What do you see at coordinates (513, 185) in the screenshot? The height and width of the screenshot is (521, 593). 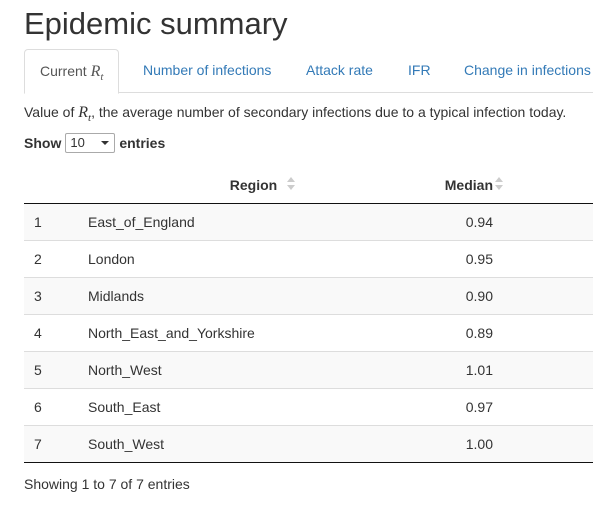 I see `column-header-median: Median` at bounding box center [513, 185].